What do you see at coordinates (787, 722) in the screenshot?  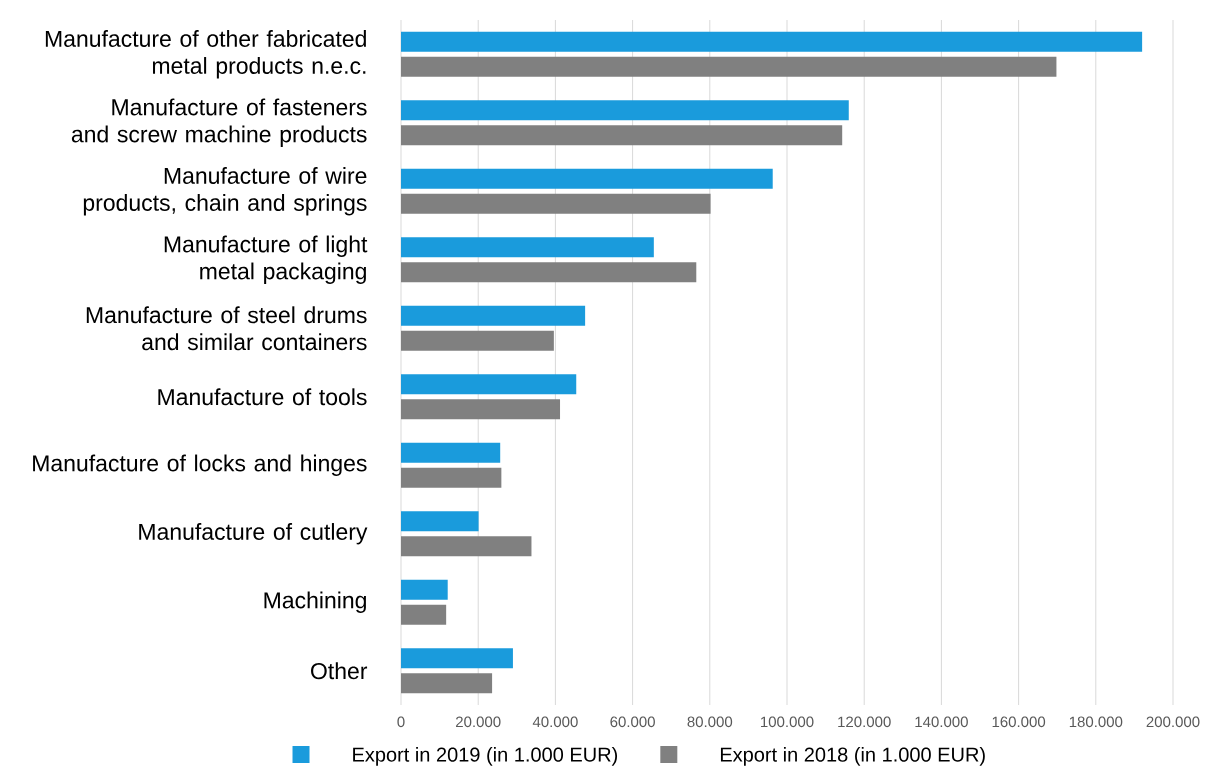 I see `x-tick-label: 100.000` at bounding box center [787, 722].